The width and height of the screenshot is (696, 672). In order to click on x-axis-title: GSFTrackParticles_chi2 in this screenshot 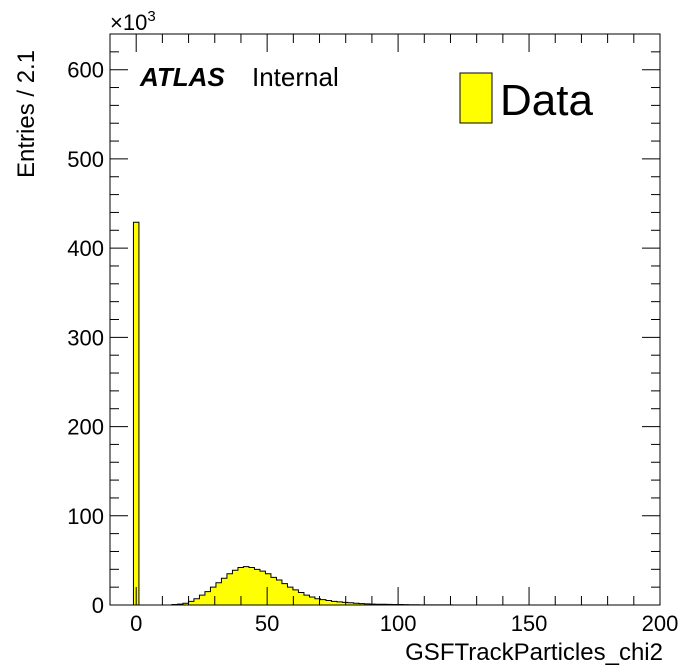, I will do `click(534, 652)`.